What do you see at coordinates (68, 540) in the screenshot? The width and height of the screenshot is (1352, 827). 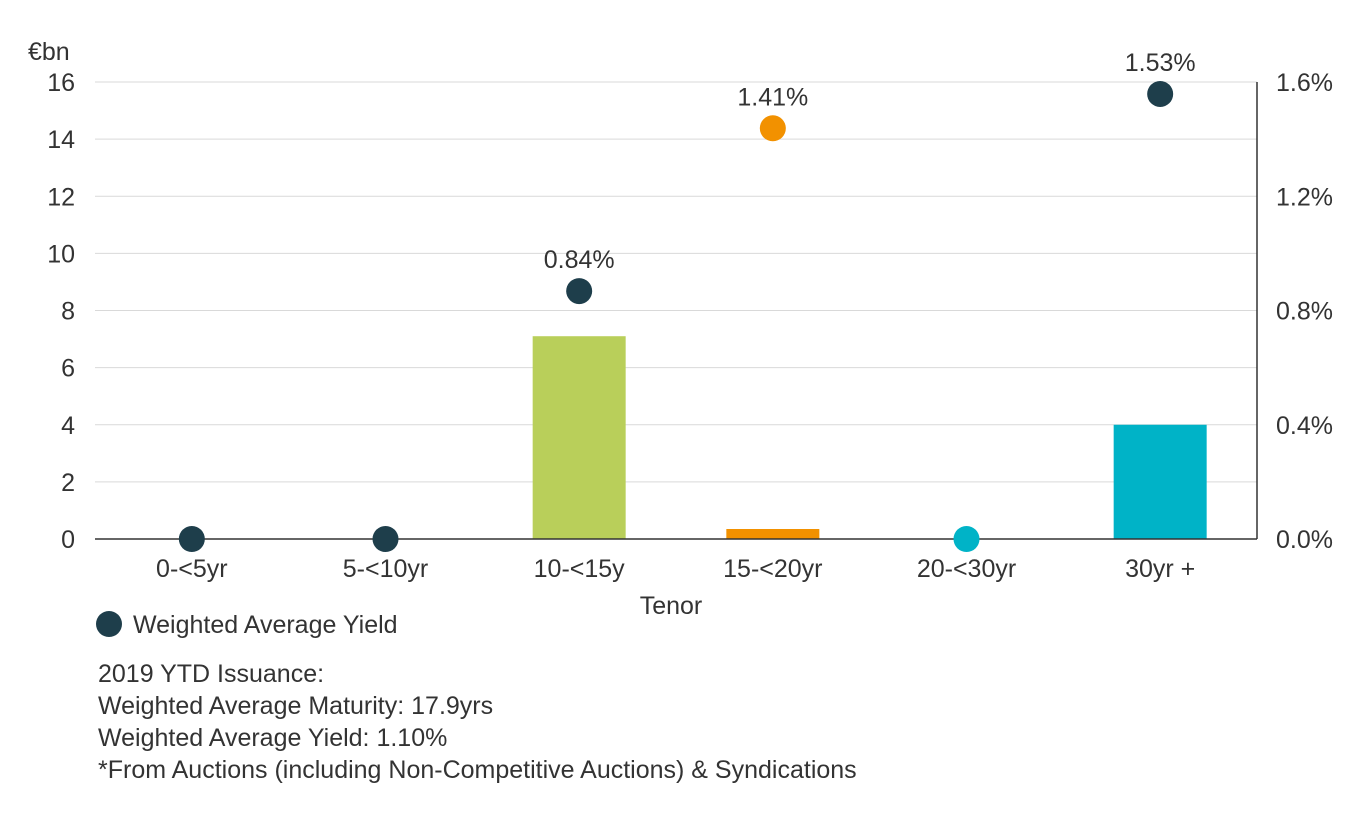 I see `y-tick-label: 0` at bounding box center [68, 540].